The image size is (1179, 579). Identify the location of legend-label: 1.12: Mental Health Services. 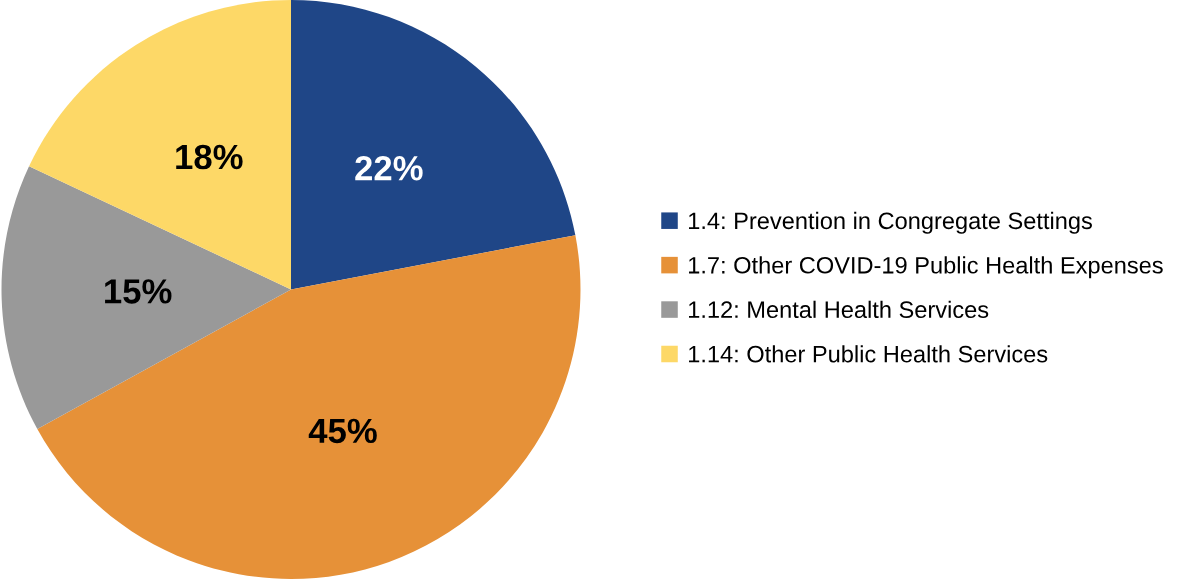
(839, 309).